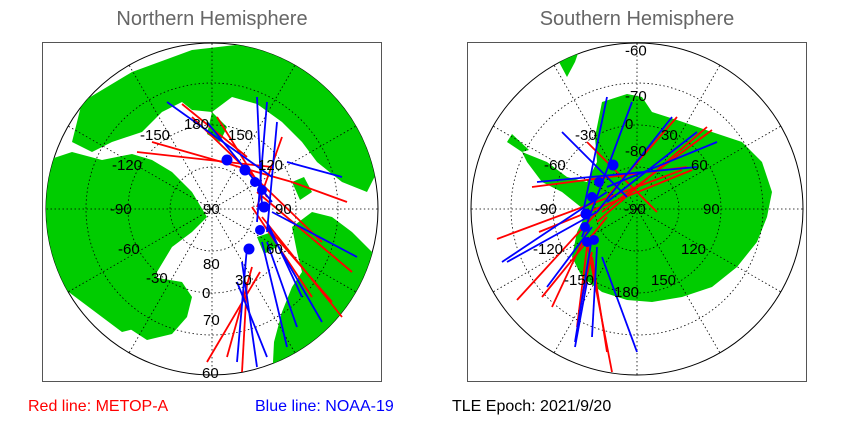 The width and height of the screenshot is (850, 425). I want to click on lat-label: 90, so click(211, 209).